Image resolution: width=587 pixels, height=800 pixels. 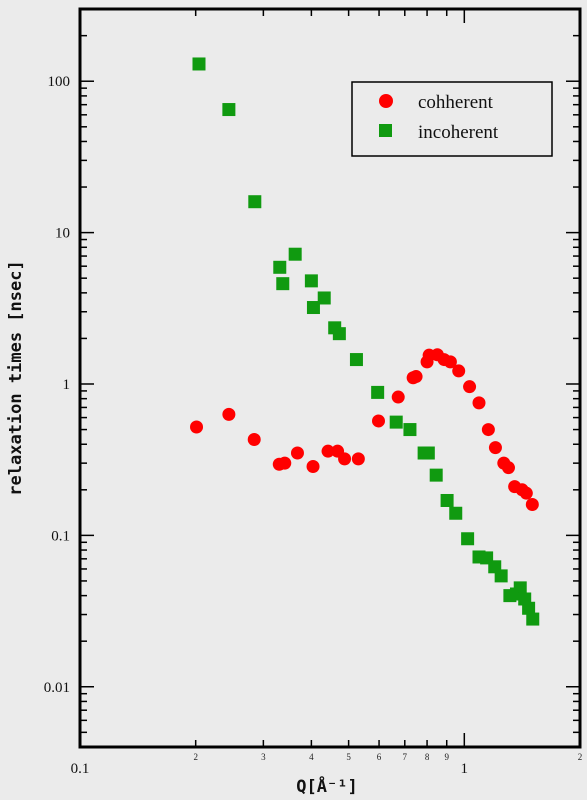 What do you see at coordinates (379, 757) in the screenshot?
I see `x-minor-tick-label: 6` at bounding box center [379, 757].